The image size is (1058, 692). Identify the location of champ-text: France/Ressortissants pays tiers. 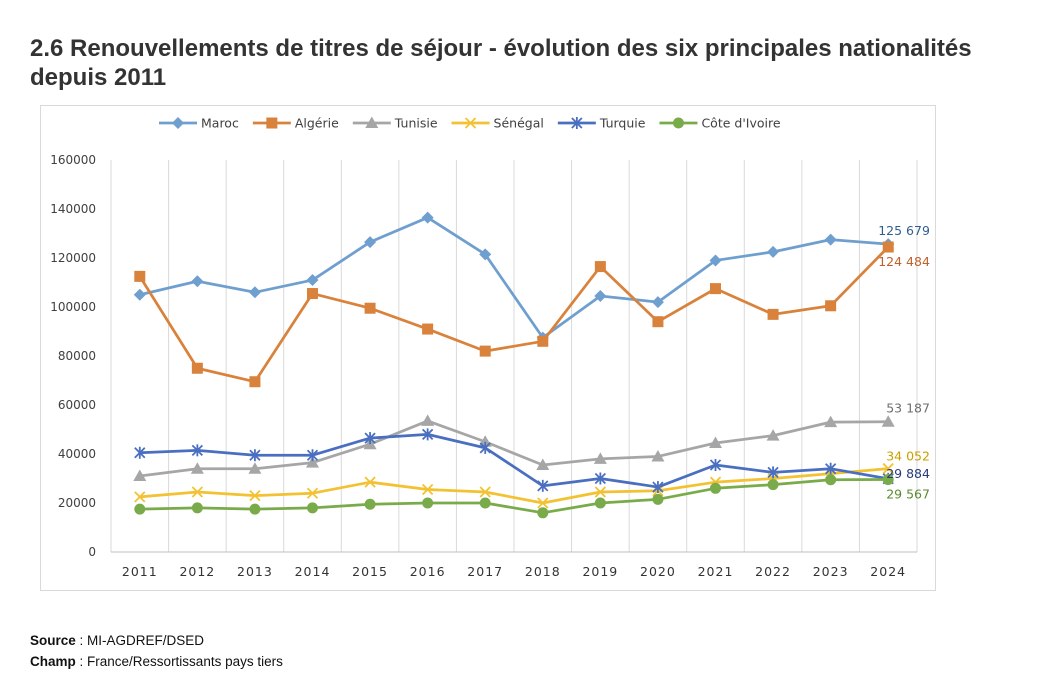
(185, 661).